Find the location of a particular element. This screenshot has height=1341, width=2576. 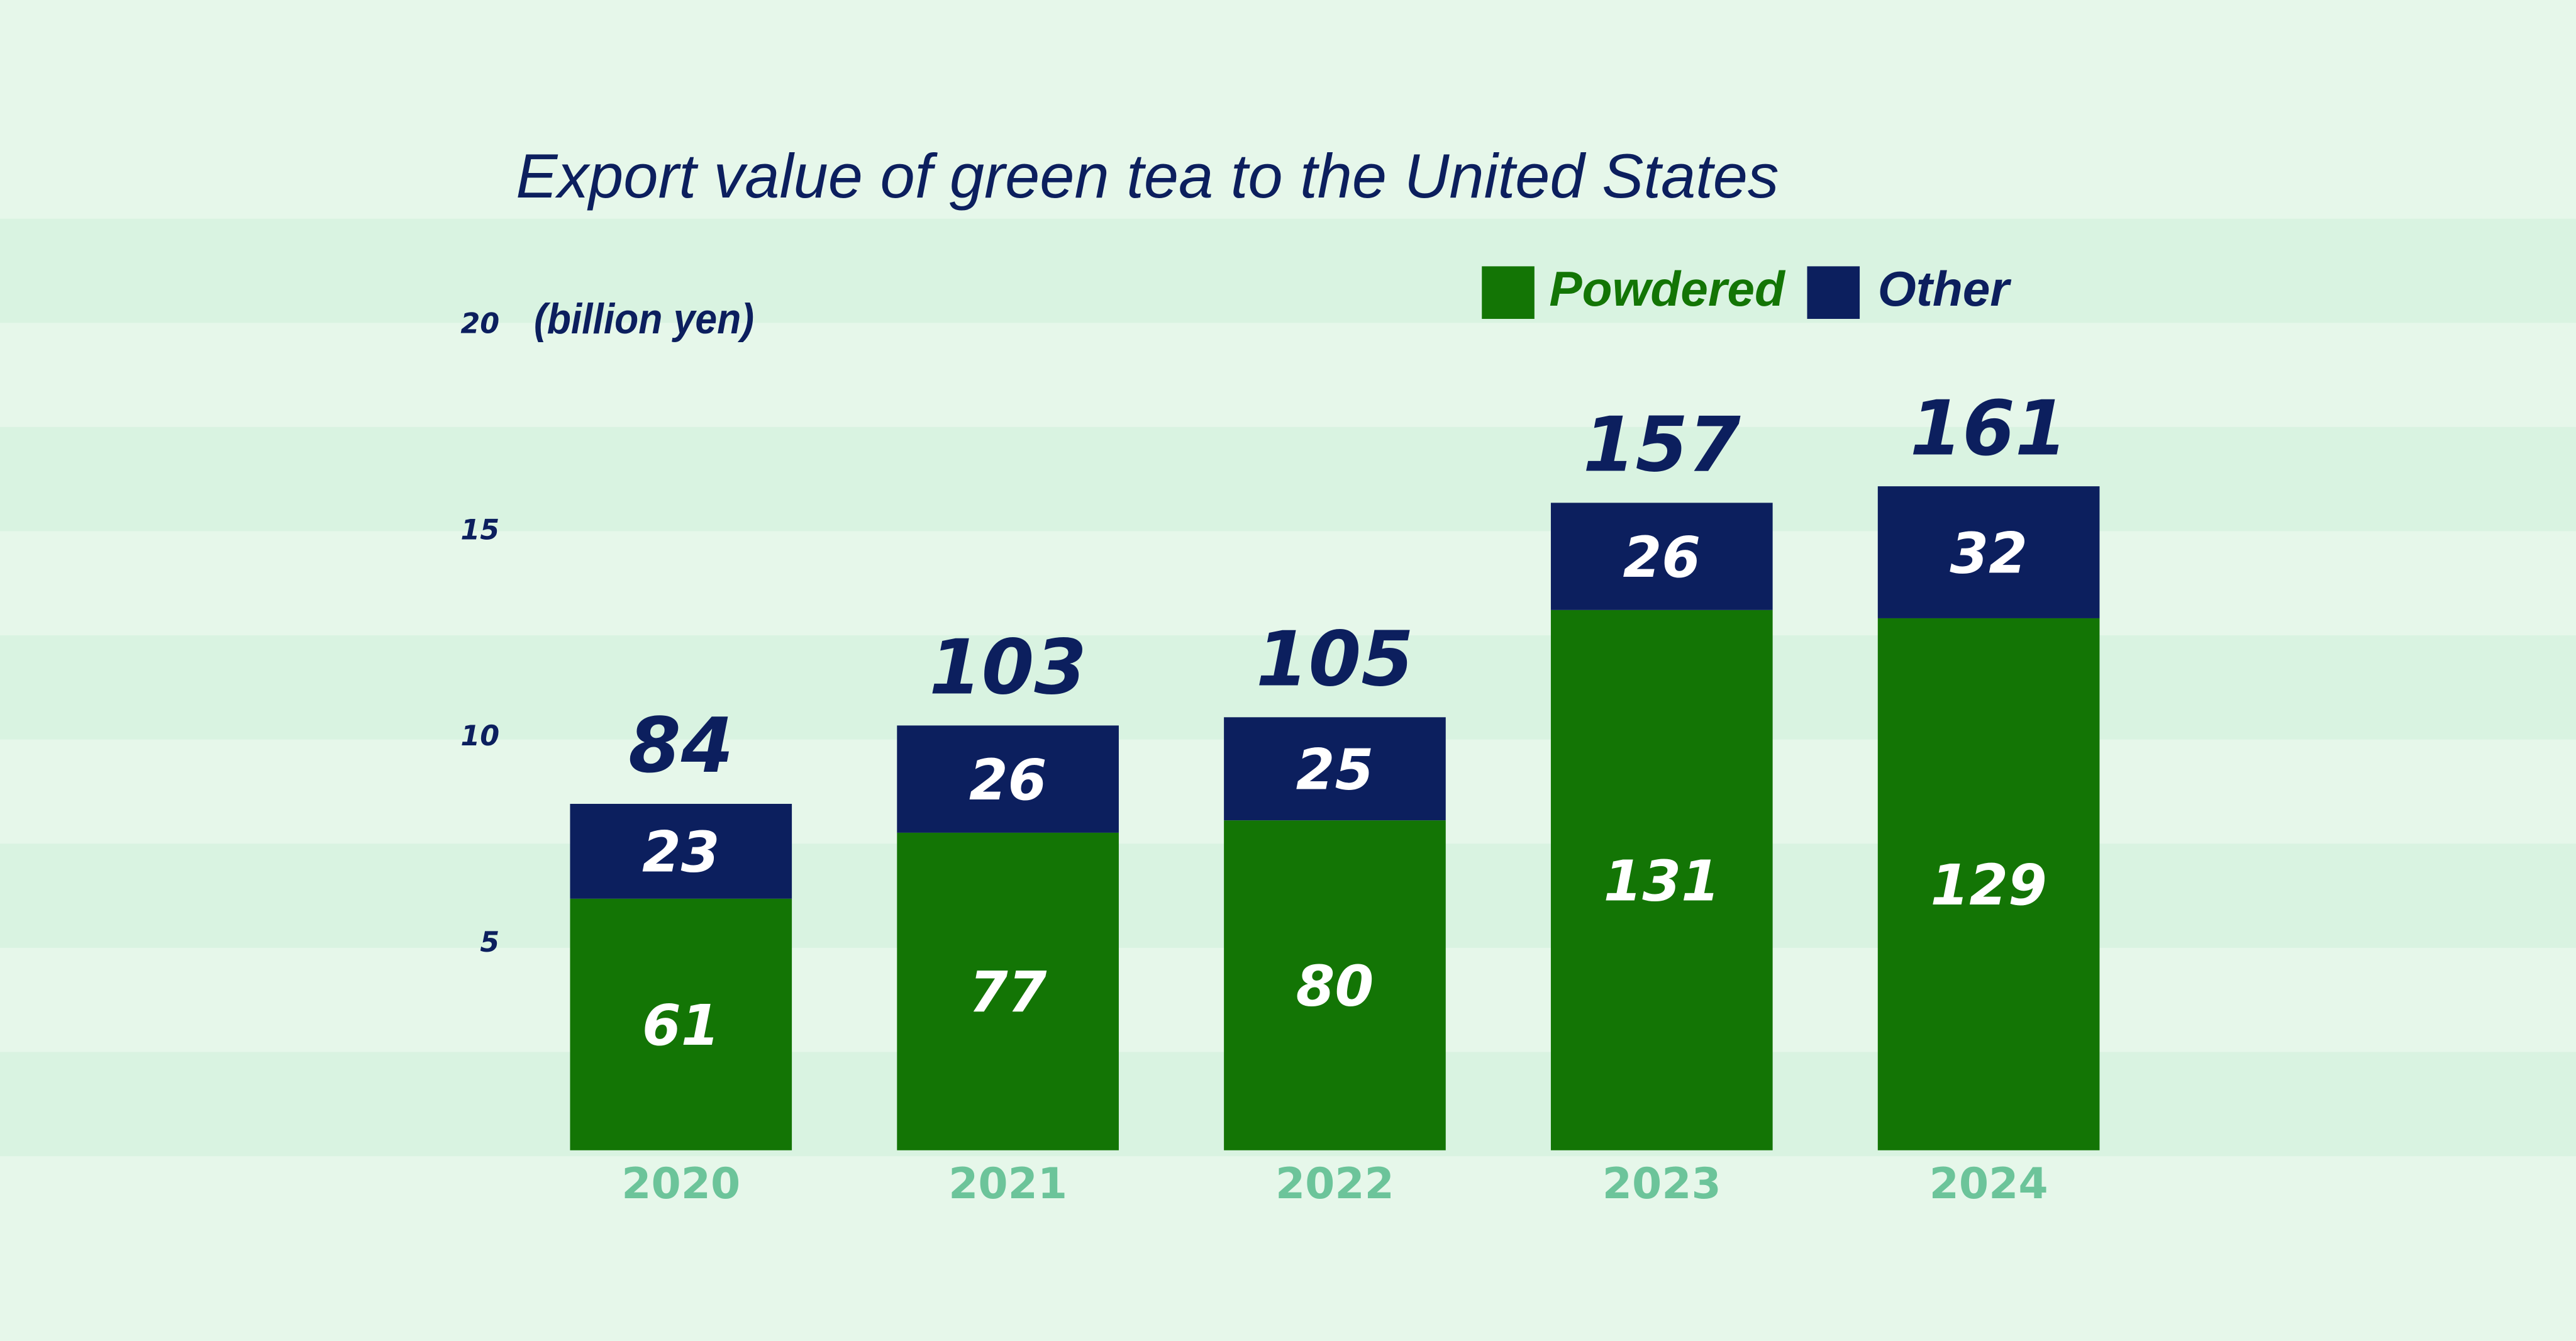

data-label: 77 is located at coordinates (1008, 992).